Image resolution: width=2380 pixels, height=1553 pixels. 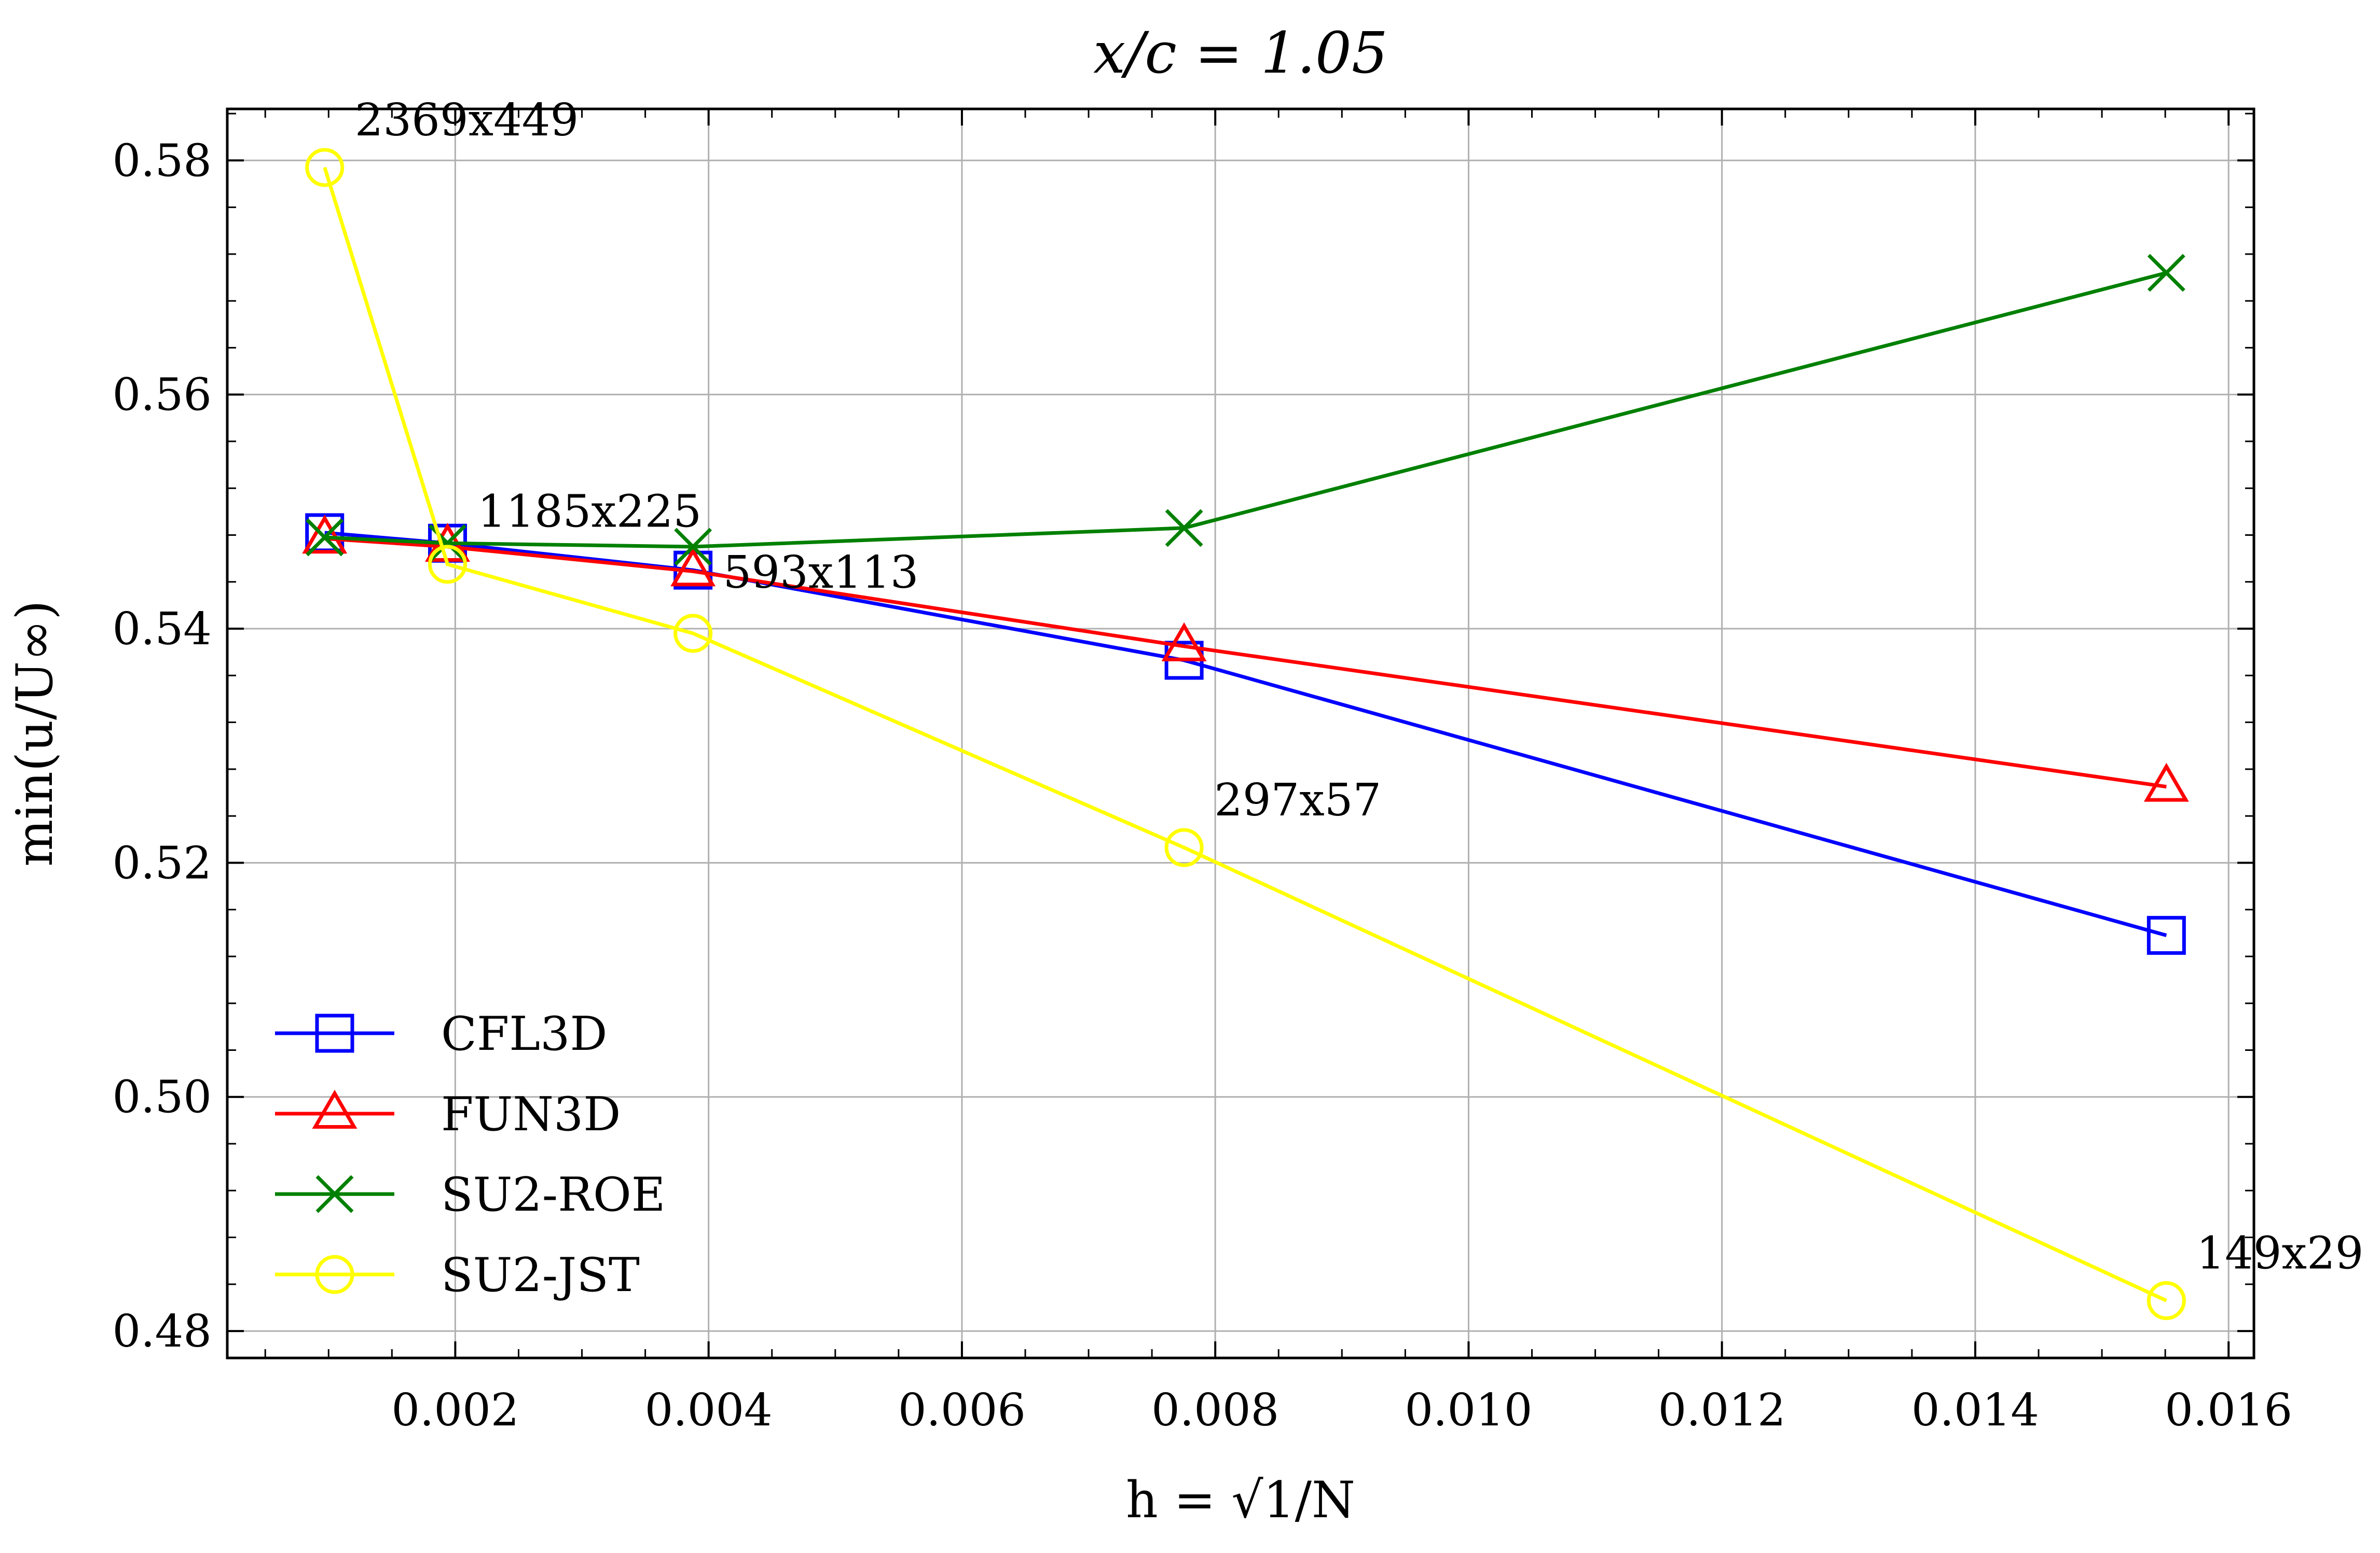 I want to click on x-tick-label: 0.008, so click(x=1215, y=1410).